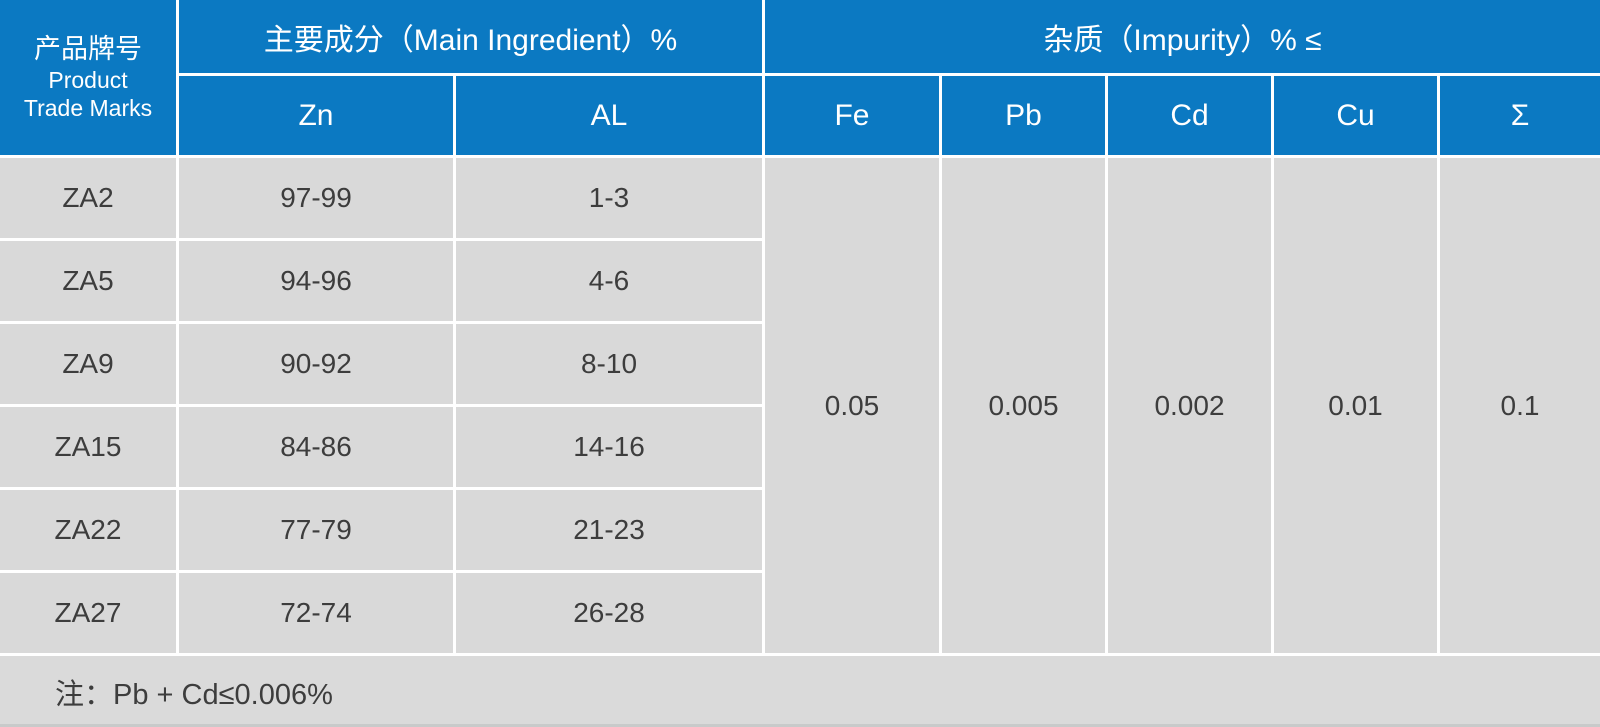  Describe the element at coordinates (1182, 36) in the screenshot. I see `header-impurity: 杂质（Impurity）% ≤` at that location.